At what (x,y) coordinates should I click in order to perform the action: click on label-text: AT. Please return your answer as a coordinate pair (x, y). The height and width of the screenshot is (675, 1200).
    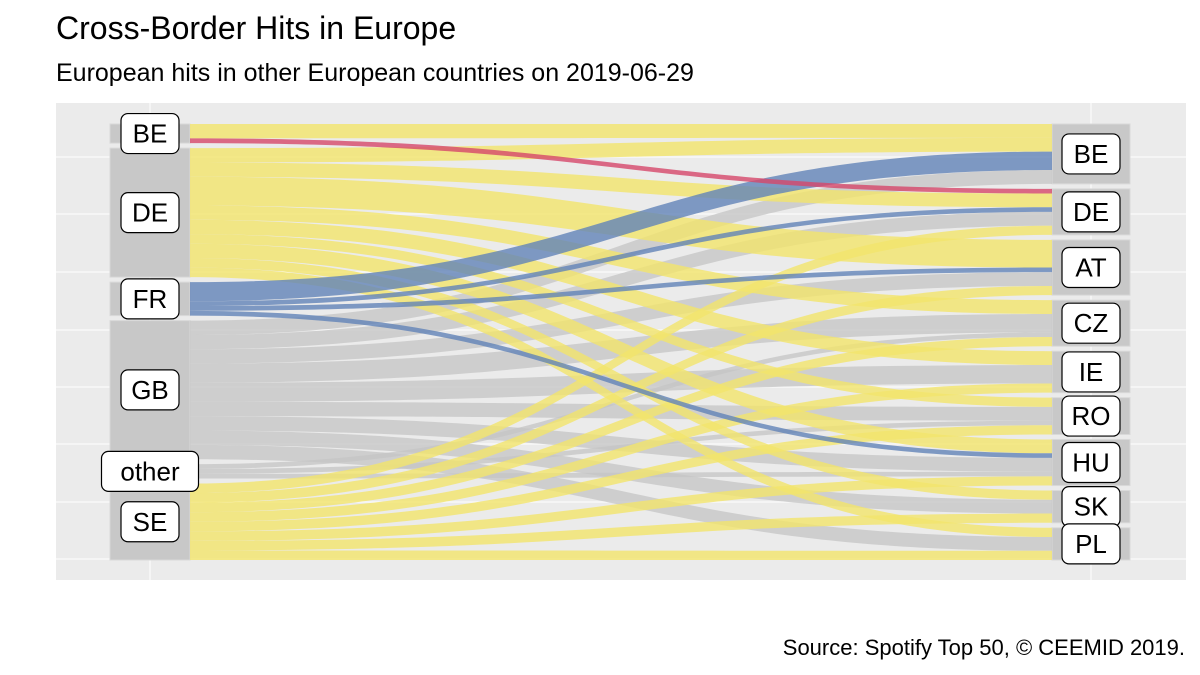
    Looking at the image, I should click on (1090, 268).